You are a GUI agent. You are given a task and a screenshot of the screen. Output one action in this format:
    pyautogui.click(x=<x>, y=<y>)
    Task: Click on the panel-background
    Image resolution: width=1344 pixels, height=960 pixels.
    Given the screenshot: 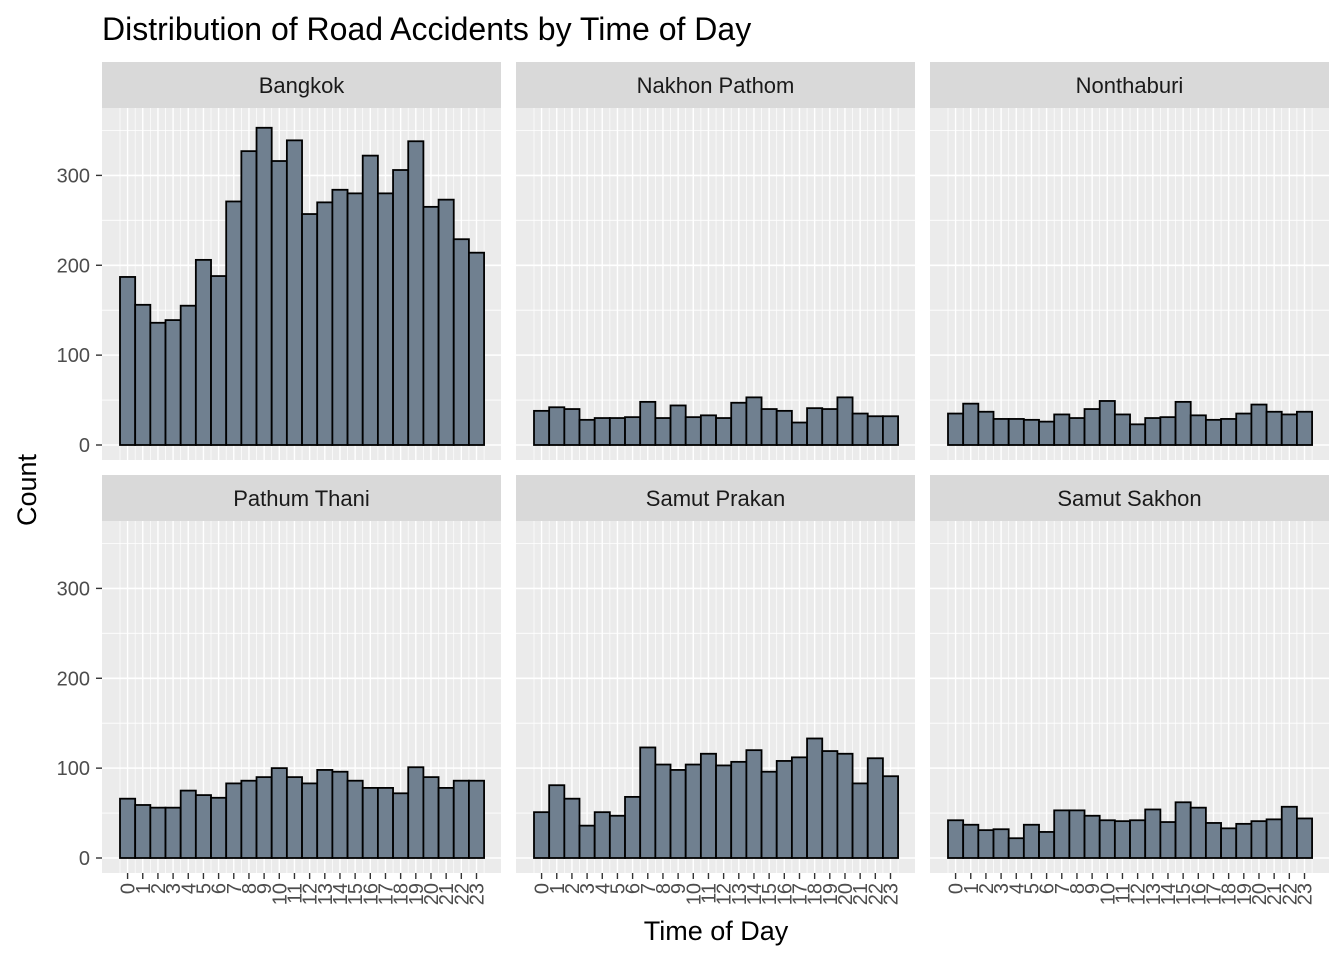 What is the action you would take?
    pyautogui.click(x=1129, y=697)
    